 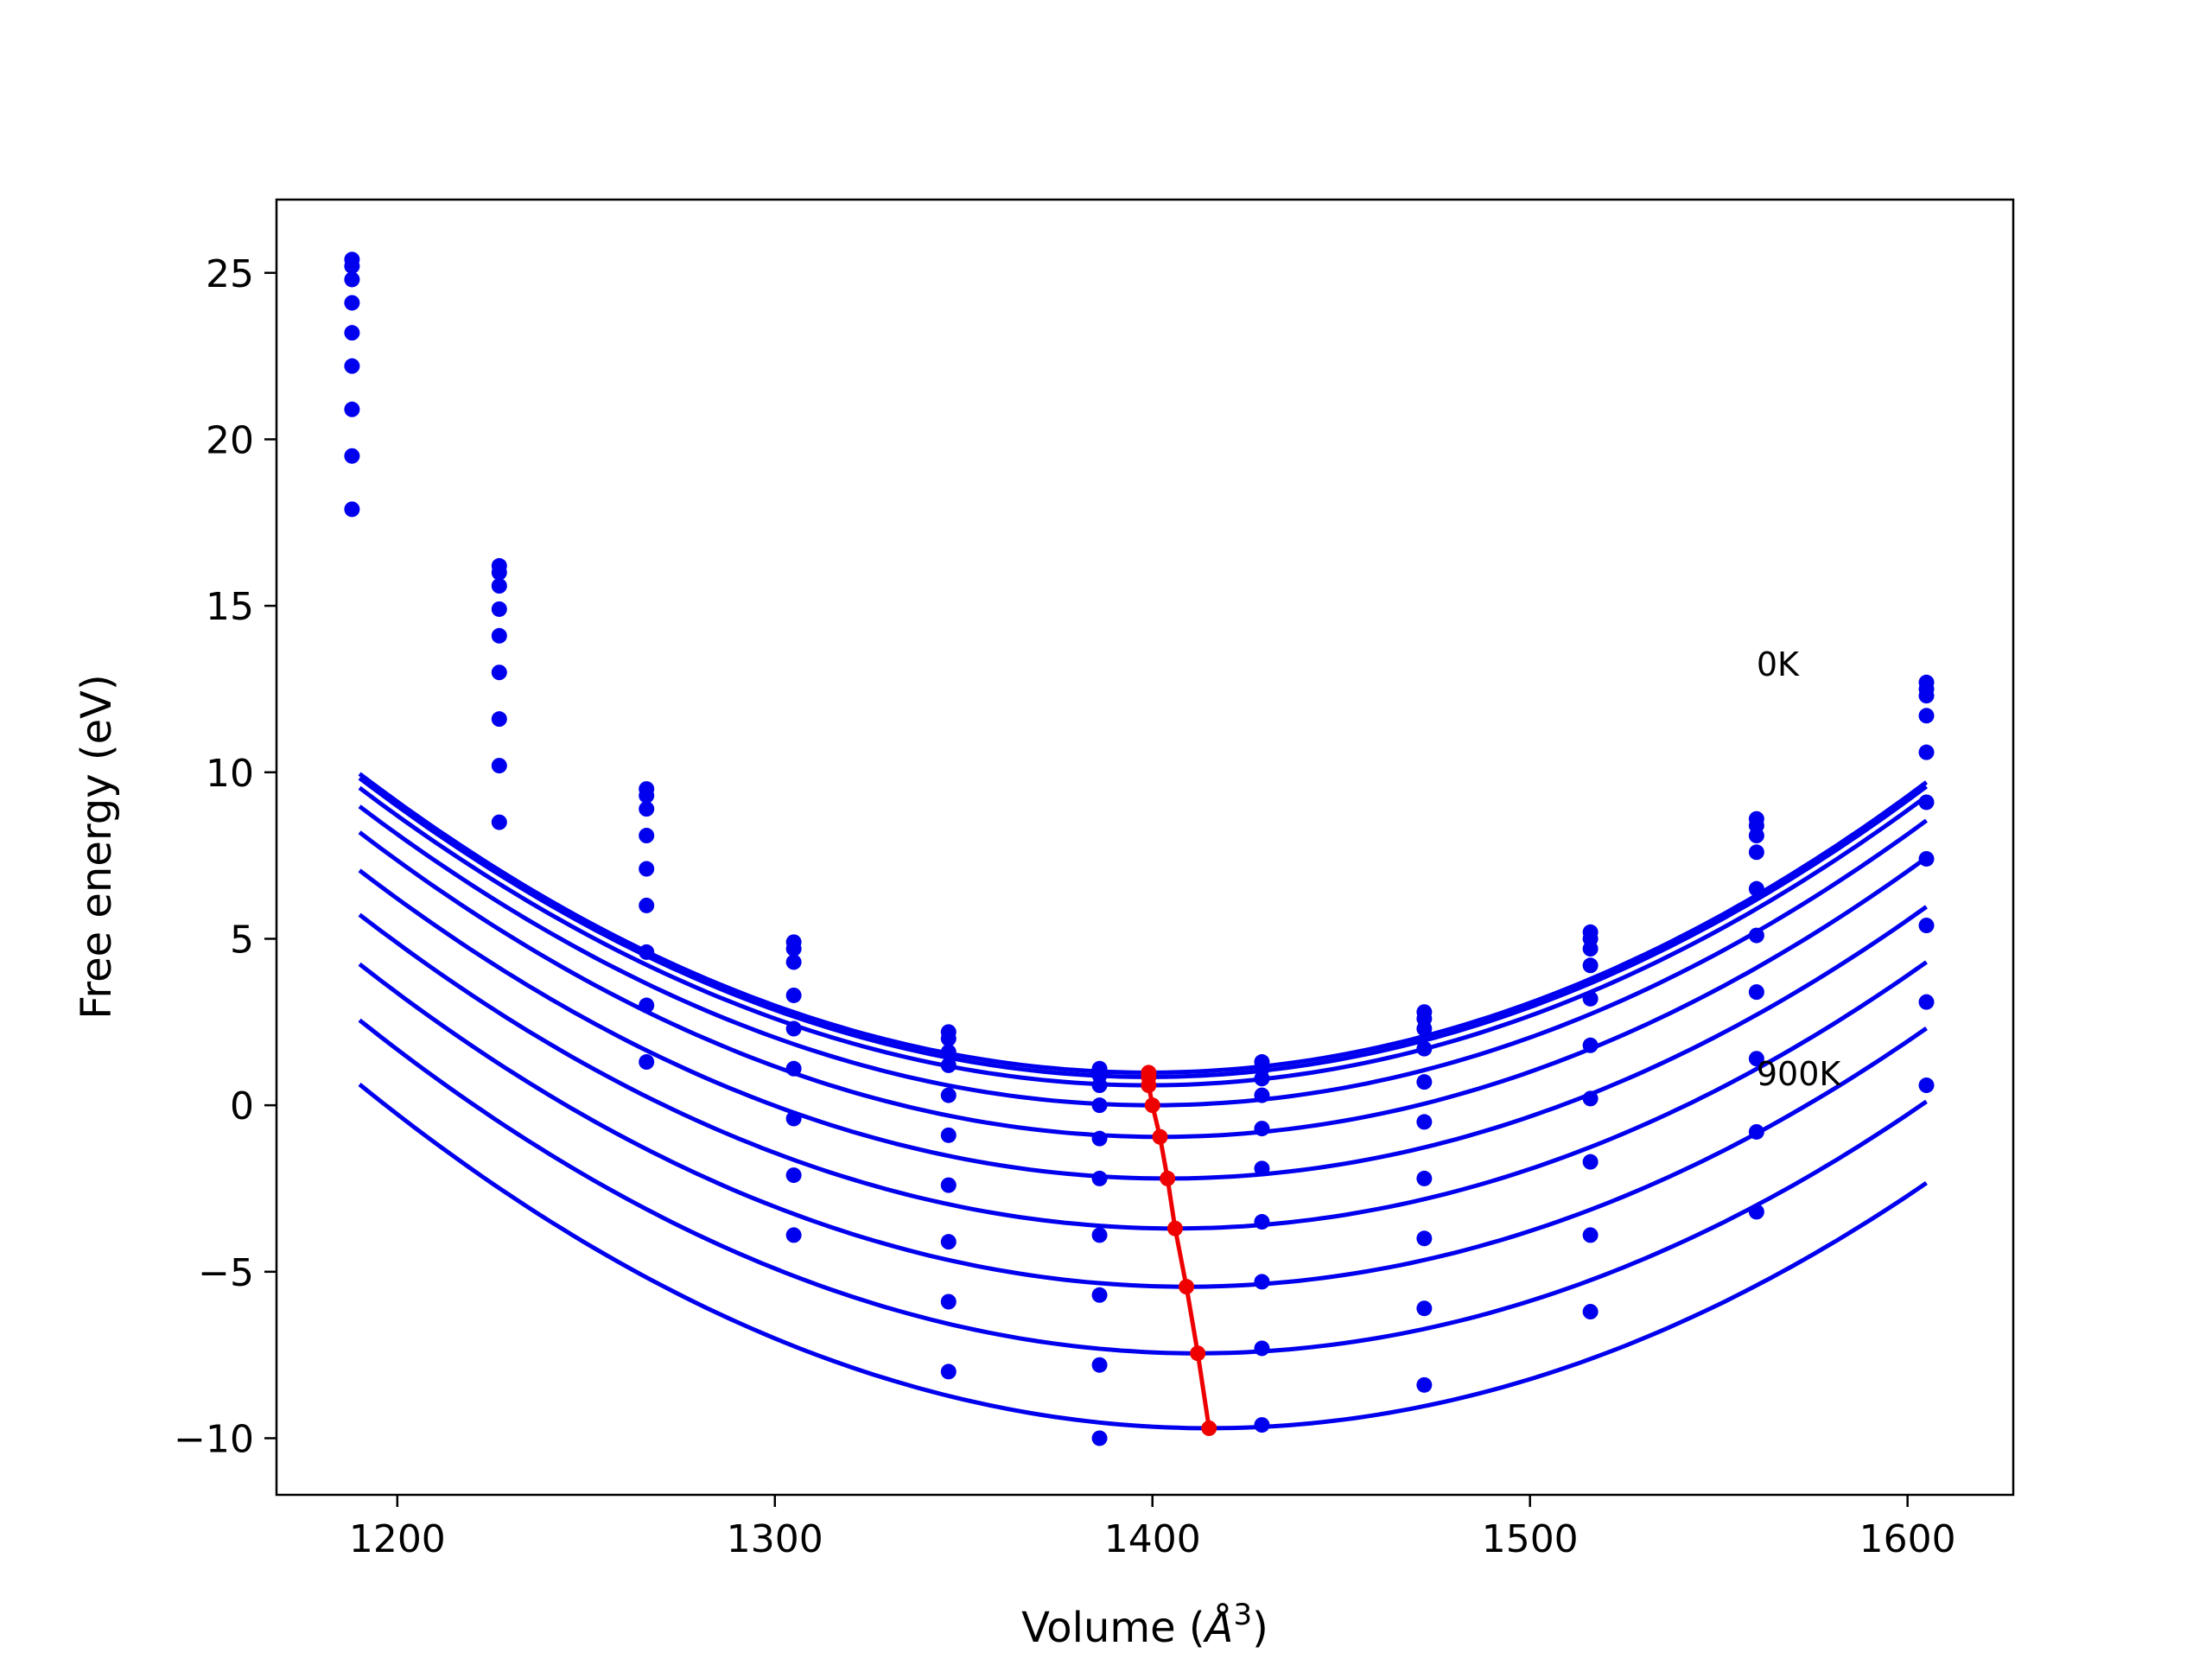 I want to click on x-tick-label: 1200, so click(x=397, y=1539).